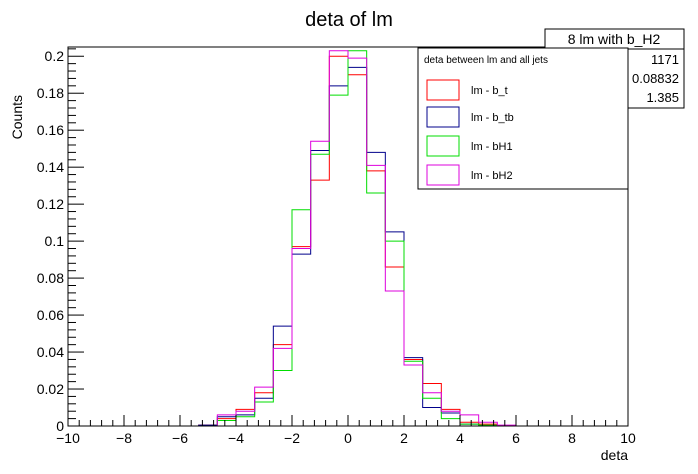  Describe the element at coordinates (236, 438) in the screenshot. I see `x-tick-label: −4` at that location.